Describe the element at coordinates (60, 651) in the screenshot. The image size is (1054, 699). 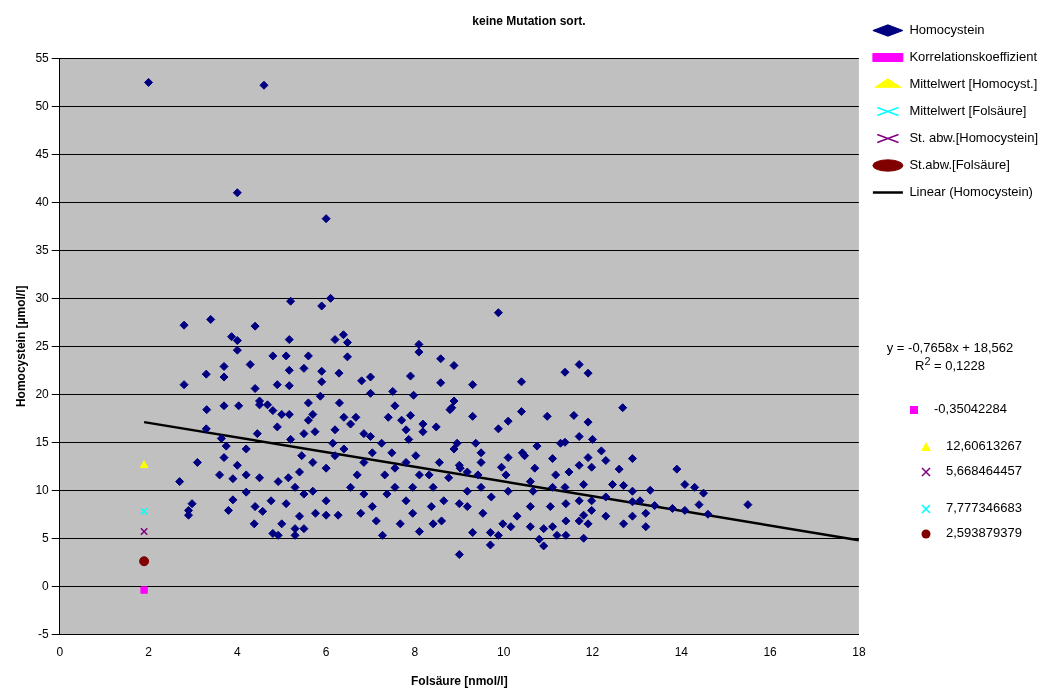
I see `x-tick-label: 0` at that location.